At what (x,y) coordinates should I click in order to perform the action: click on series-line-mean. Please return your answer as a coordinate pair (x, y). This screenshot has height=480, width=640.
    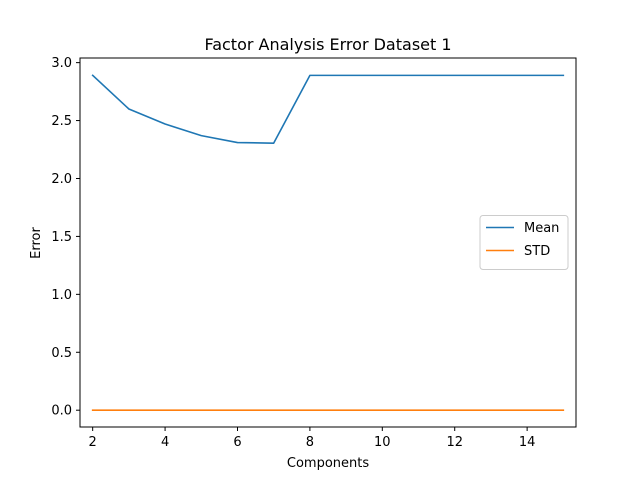
    Looking at the image, I should click on (328, 109).